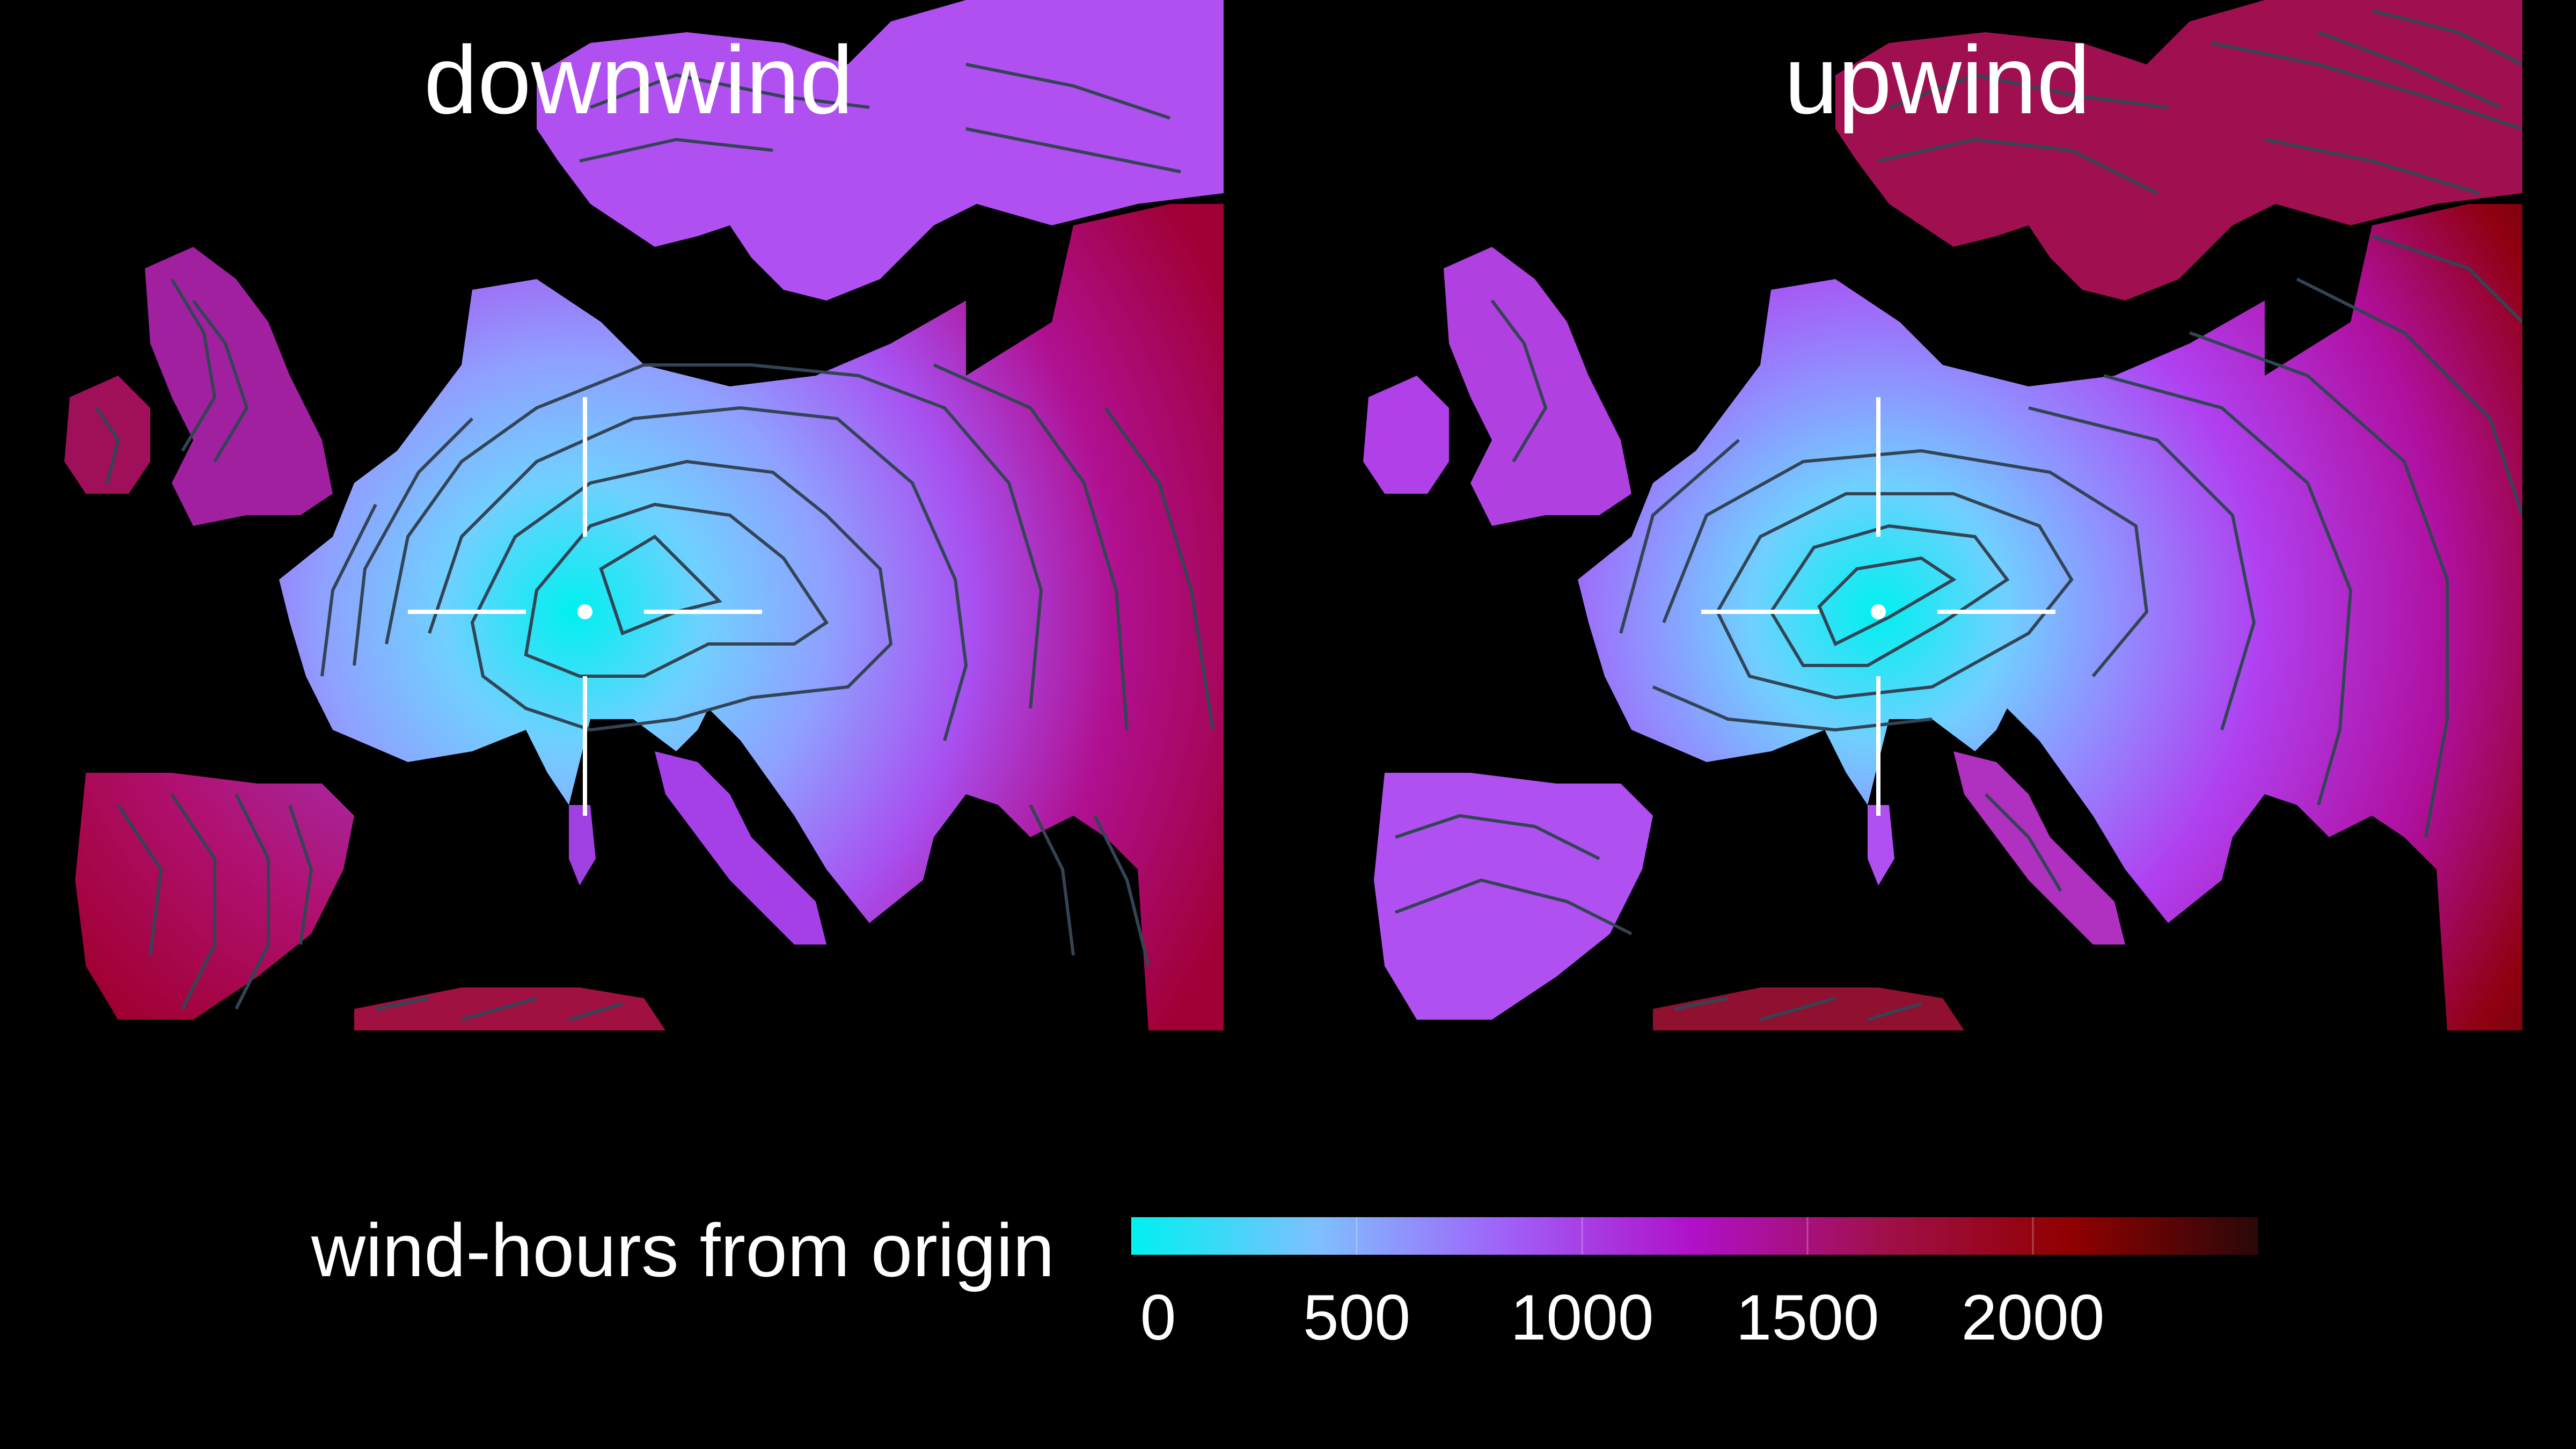  What do you see at coordinates (880, 150) in the screenshot?
I see `land-scandinavia` at bounding box center [880, 150].